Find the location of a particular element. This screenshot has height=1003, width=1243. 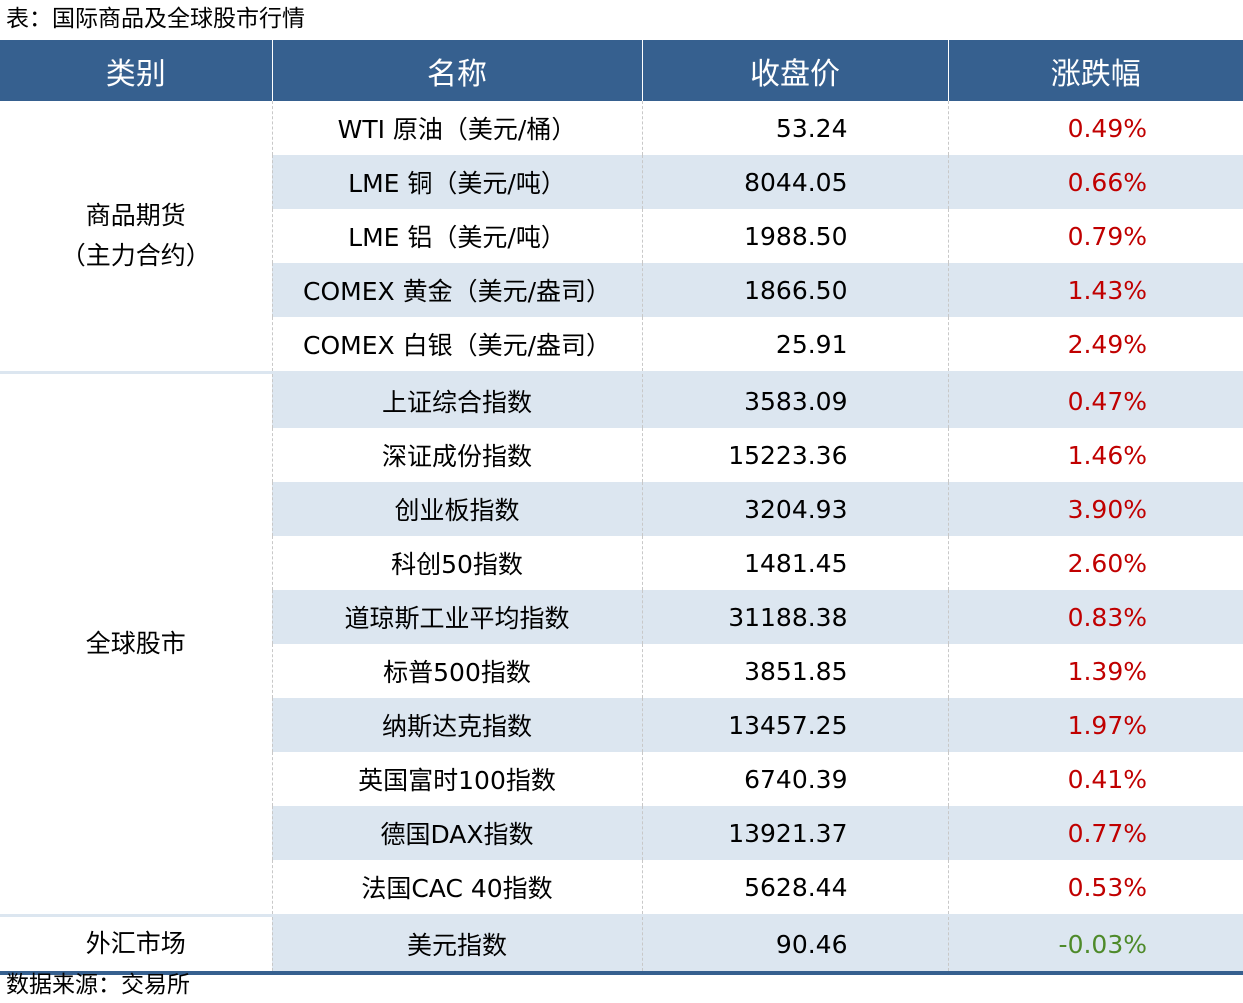

category-cell: 商品期货 （主力合约） is located at coordinates (136, 237).